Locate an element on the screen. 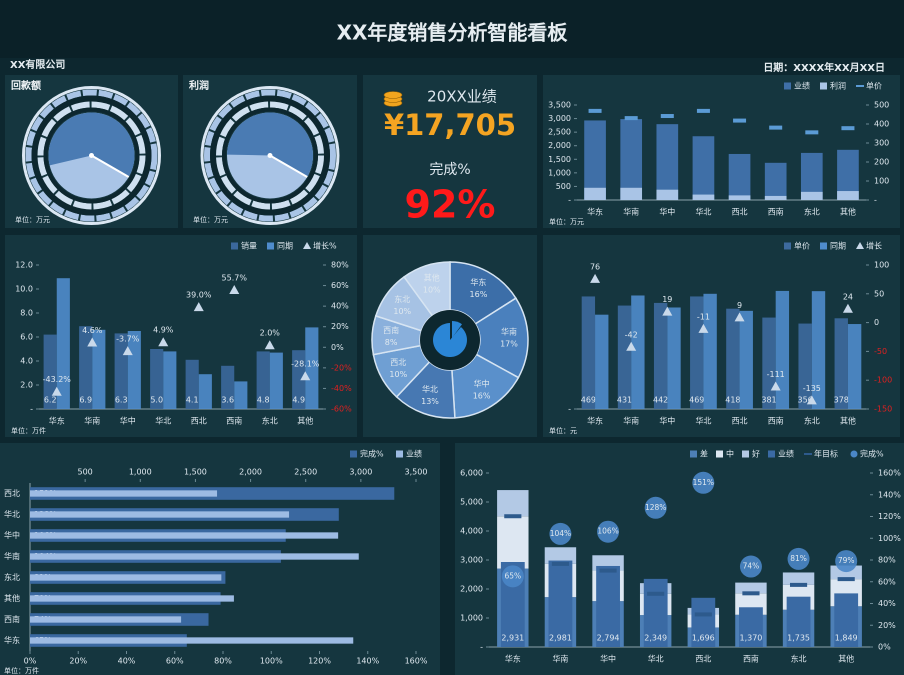 The image size is (904, 675). x-tick-label: 西南 is located at coordinates (751, 659).